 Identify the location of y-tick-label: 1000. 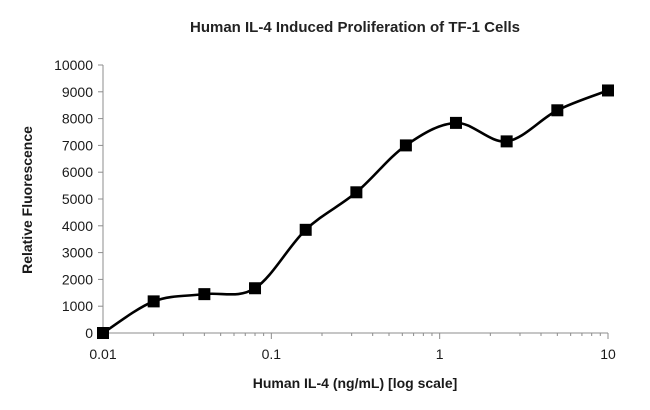
(77, 306).